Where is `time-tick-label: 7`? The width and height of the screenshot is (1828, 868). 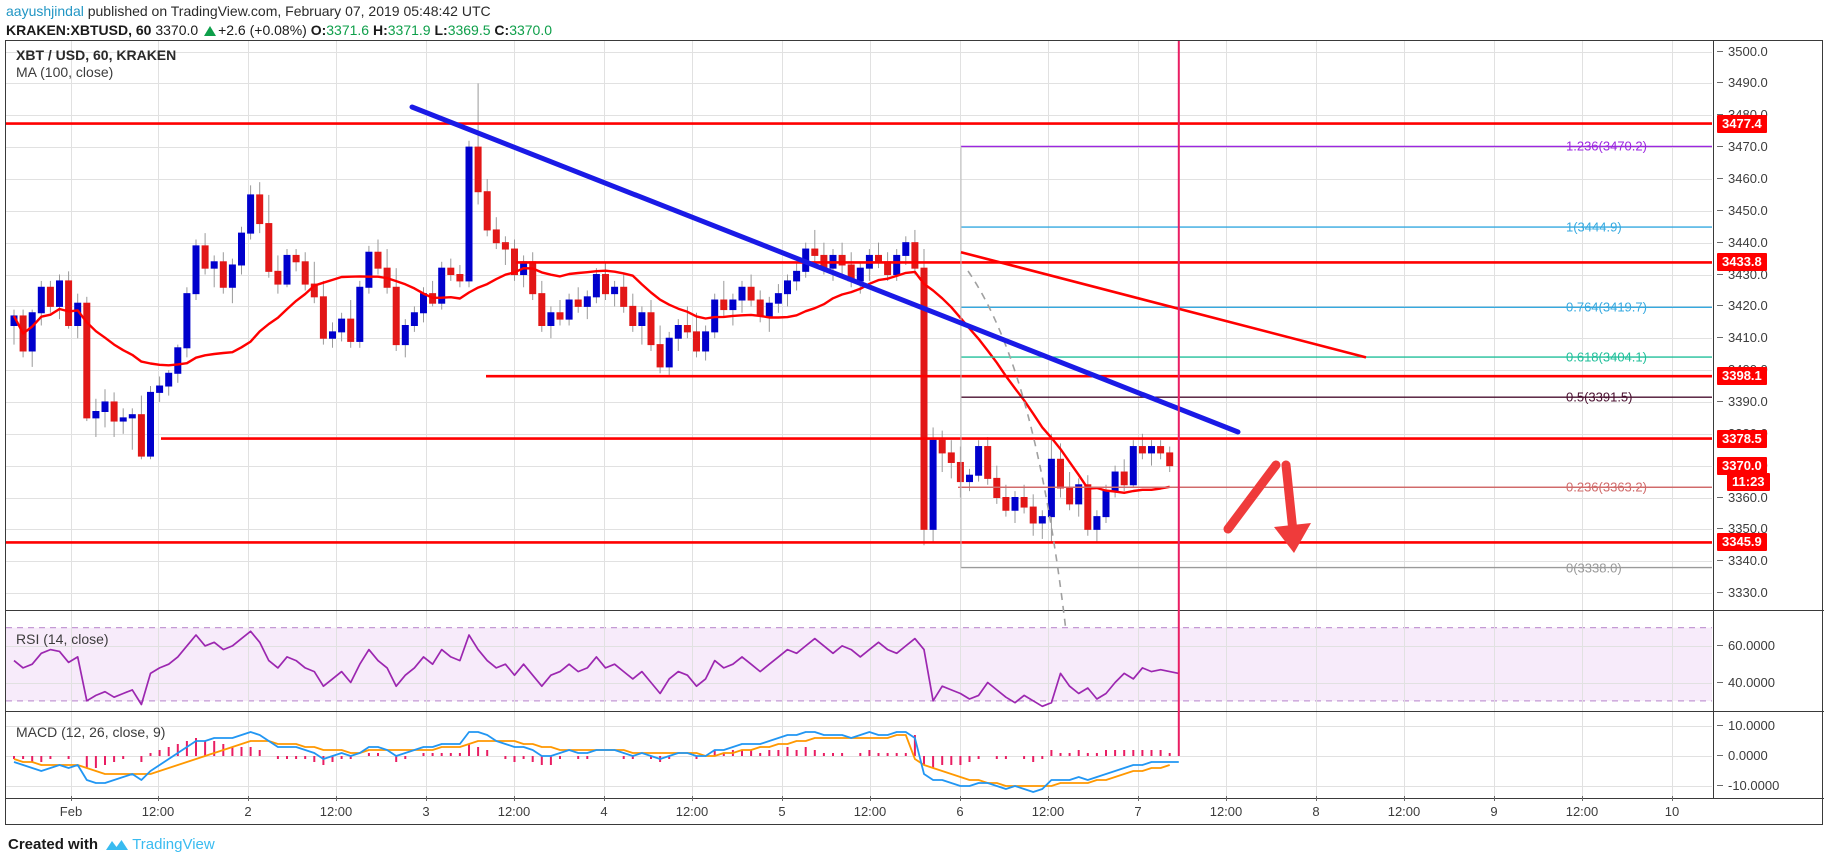 time-tick-label: 7 is located at coordinates (1138, 811).